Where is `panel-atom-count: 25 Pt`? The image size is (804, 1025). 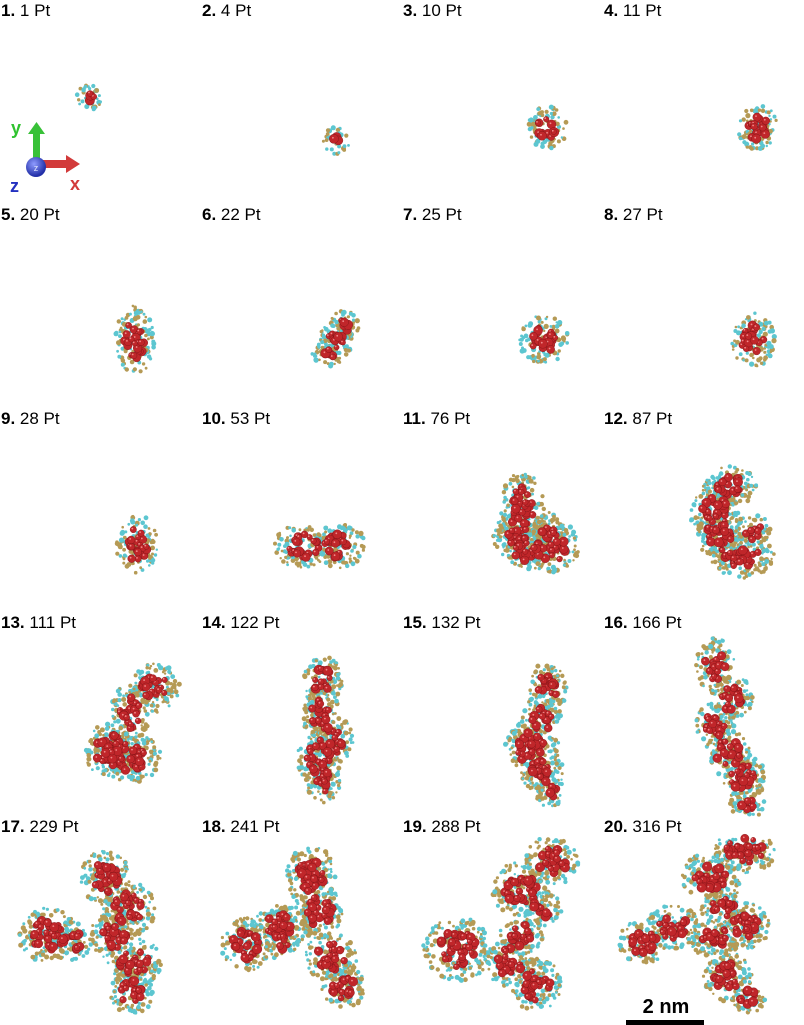 panel-atom-count: 25 Pt is located at coordinates (442, 214).